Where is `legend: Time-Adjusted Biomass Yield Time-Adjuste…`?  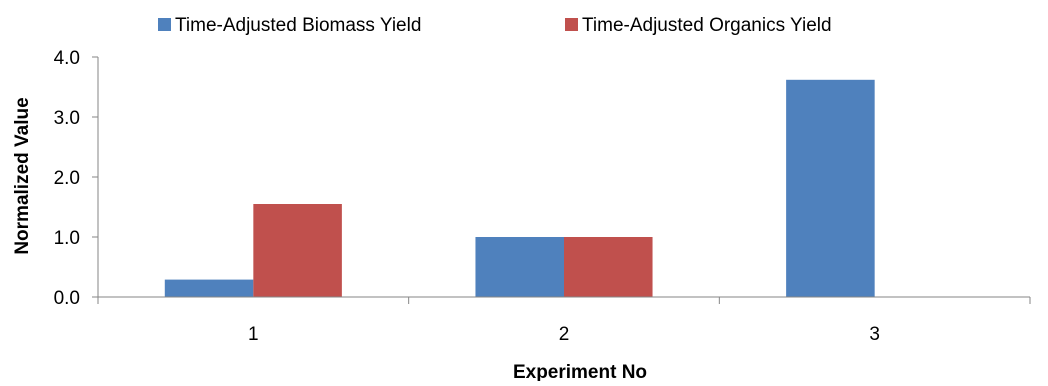
legend: Time-Adjusted Biomass Yield Time-Adjuste… is located at coordinates (495, 25).